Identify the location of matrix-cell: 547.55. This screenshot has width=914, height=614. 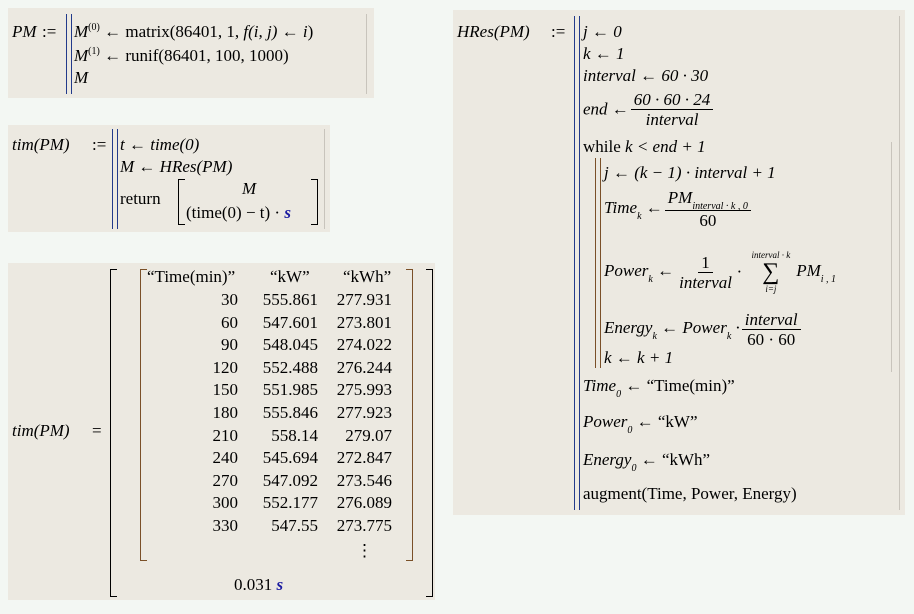
(294, 525).